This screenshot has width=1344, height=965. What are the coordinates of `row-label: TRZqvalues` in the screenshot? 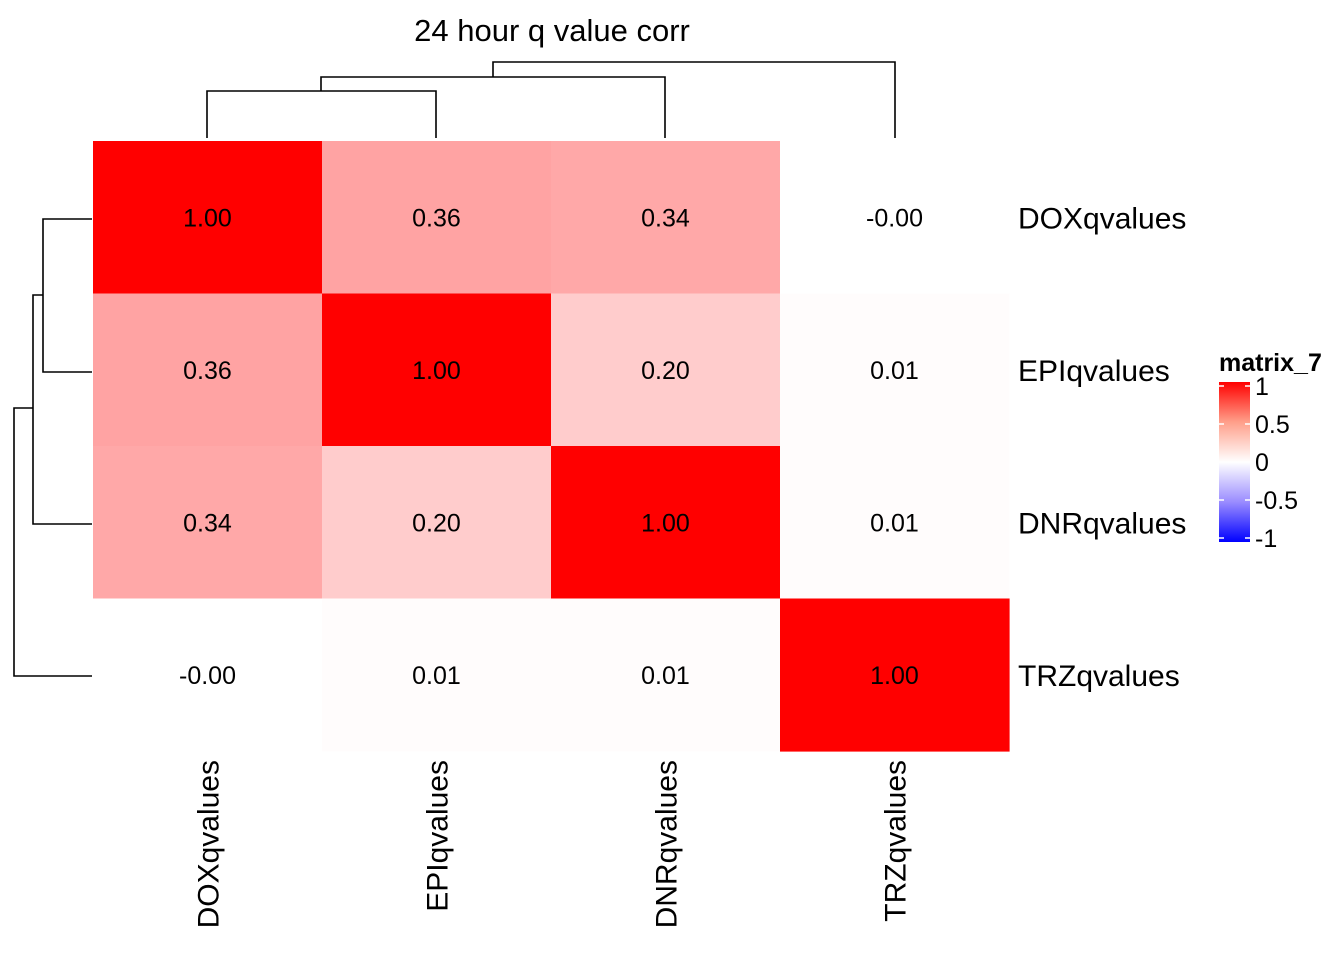 It's located at (1099, 676).